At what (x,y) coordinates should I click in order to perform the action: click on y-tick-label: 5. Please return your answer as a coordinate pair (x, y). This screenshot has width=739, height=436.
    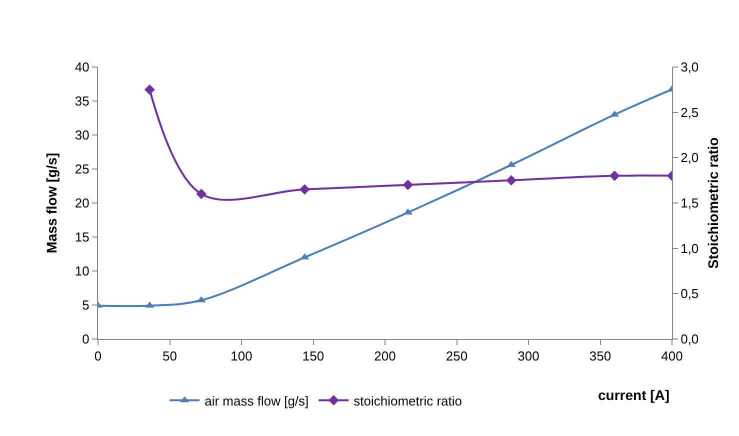
    Looking at the image, I should click on (86, 305).